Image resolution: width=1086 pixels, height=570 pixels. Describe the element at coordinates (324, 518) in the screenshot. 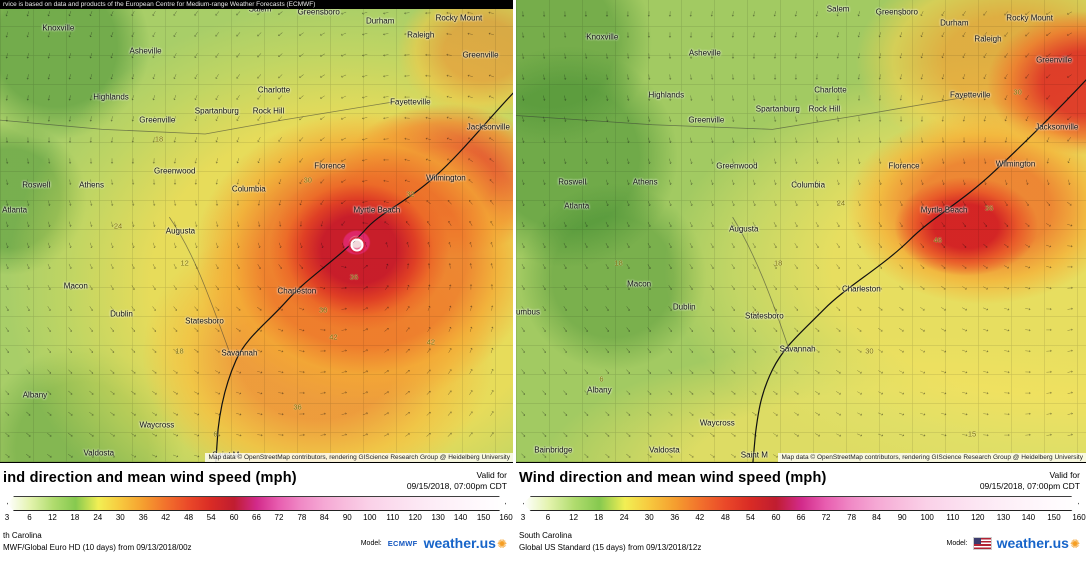

I see `colorbar-tick-label: 84` at that location.